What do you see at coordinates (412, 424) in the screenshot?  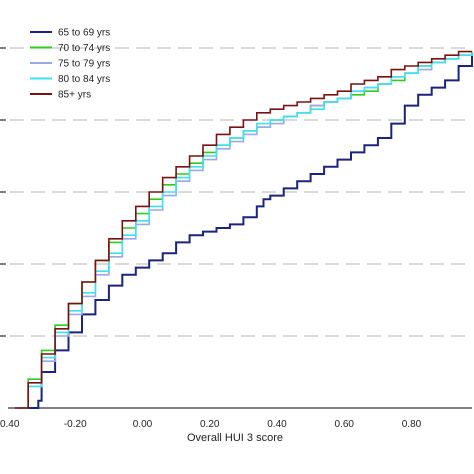 I see `x-tick-label: 0.80` at bounding box center [412, 424].